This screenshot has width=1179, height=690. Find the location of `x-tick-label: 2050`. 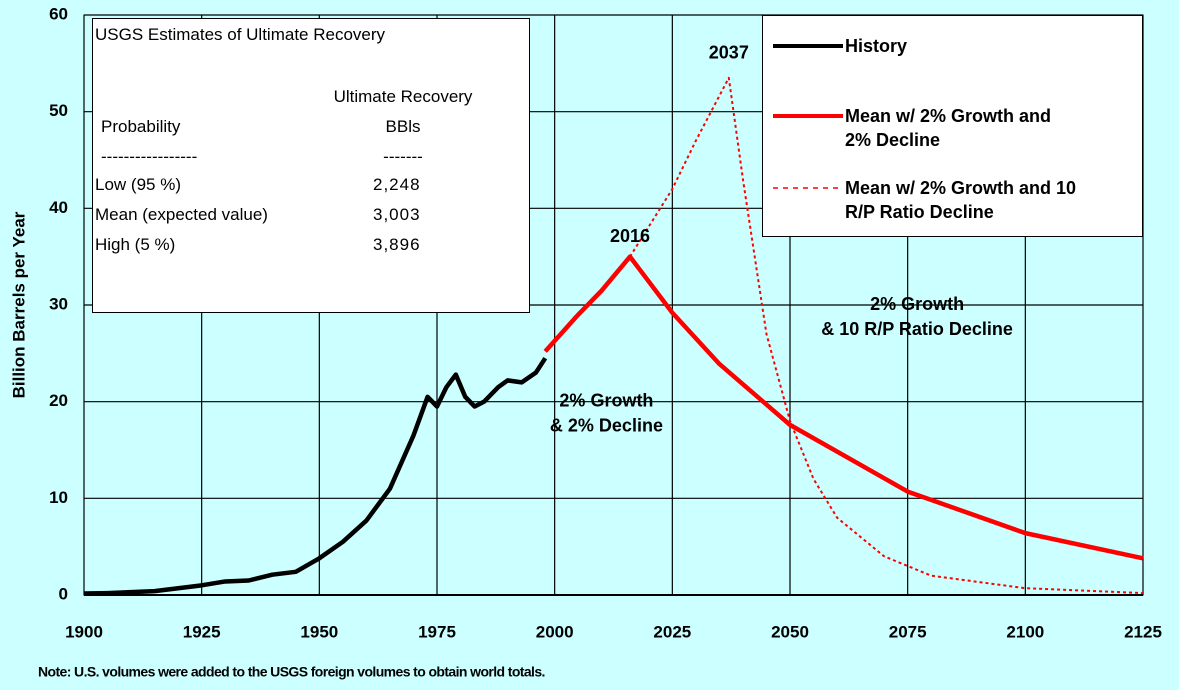

x-tick-label: 2050 is located at coordinates (790, 631).